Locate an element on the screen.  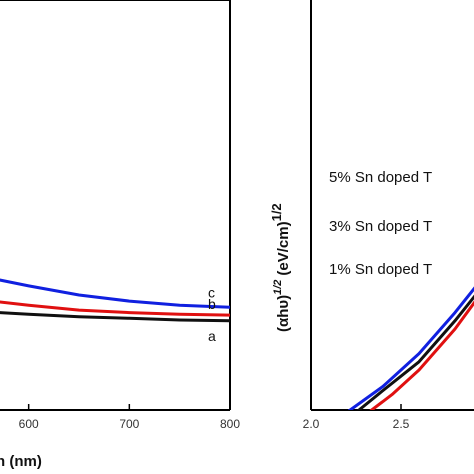
legend-item-5pct: 5% Sn doped T is located at coordinates (380, 177).